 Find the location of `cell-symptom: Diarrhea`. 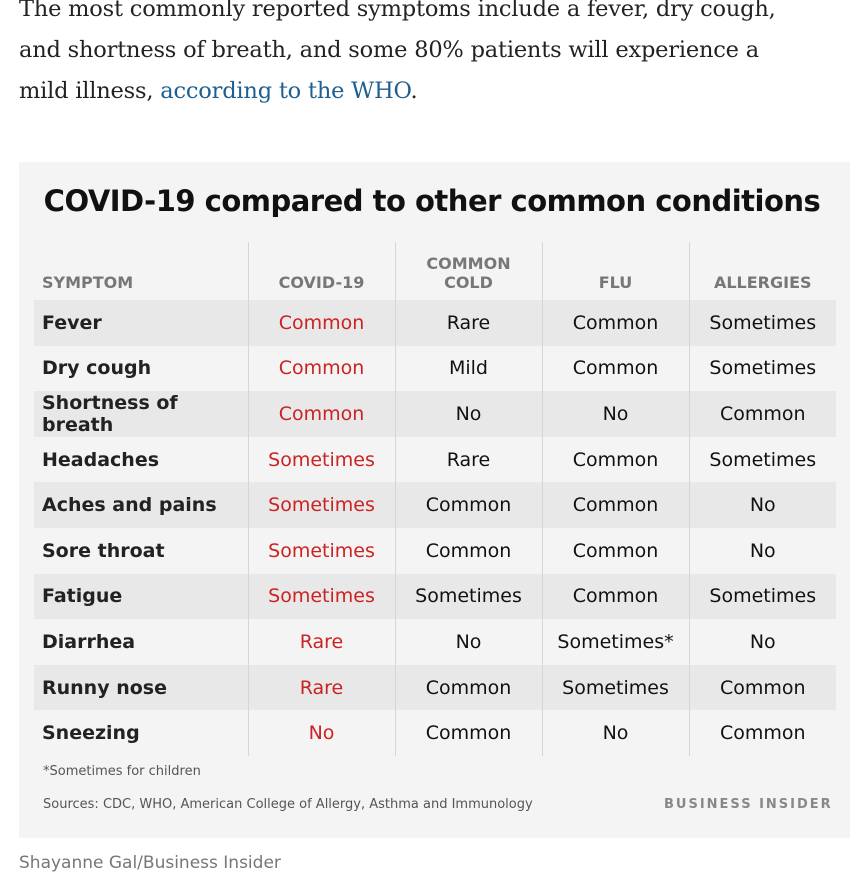

cell-symptom: Diarrhea is located at coordinates (141, 642).